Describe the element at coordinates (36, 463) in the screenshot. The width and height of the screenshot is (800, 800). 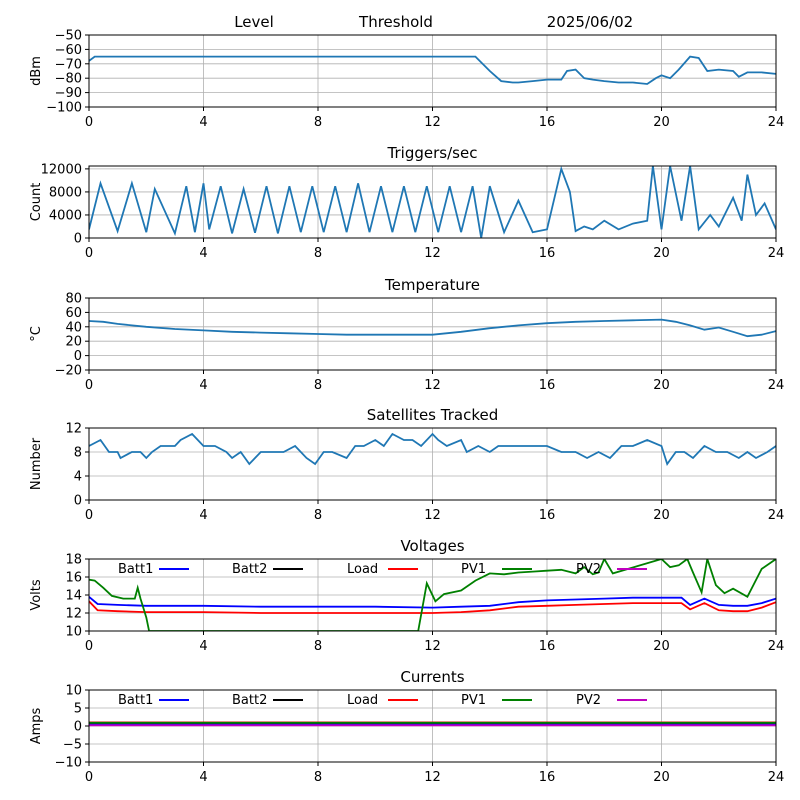
I see `y-axis-label: Number` at that location.